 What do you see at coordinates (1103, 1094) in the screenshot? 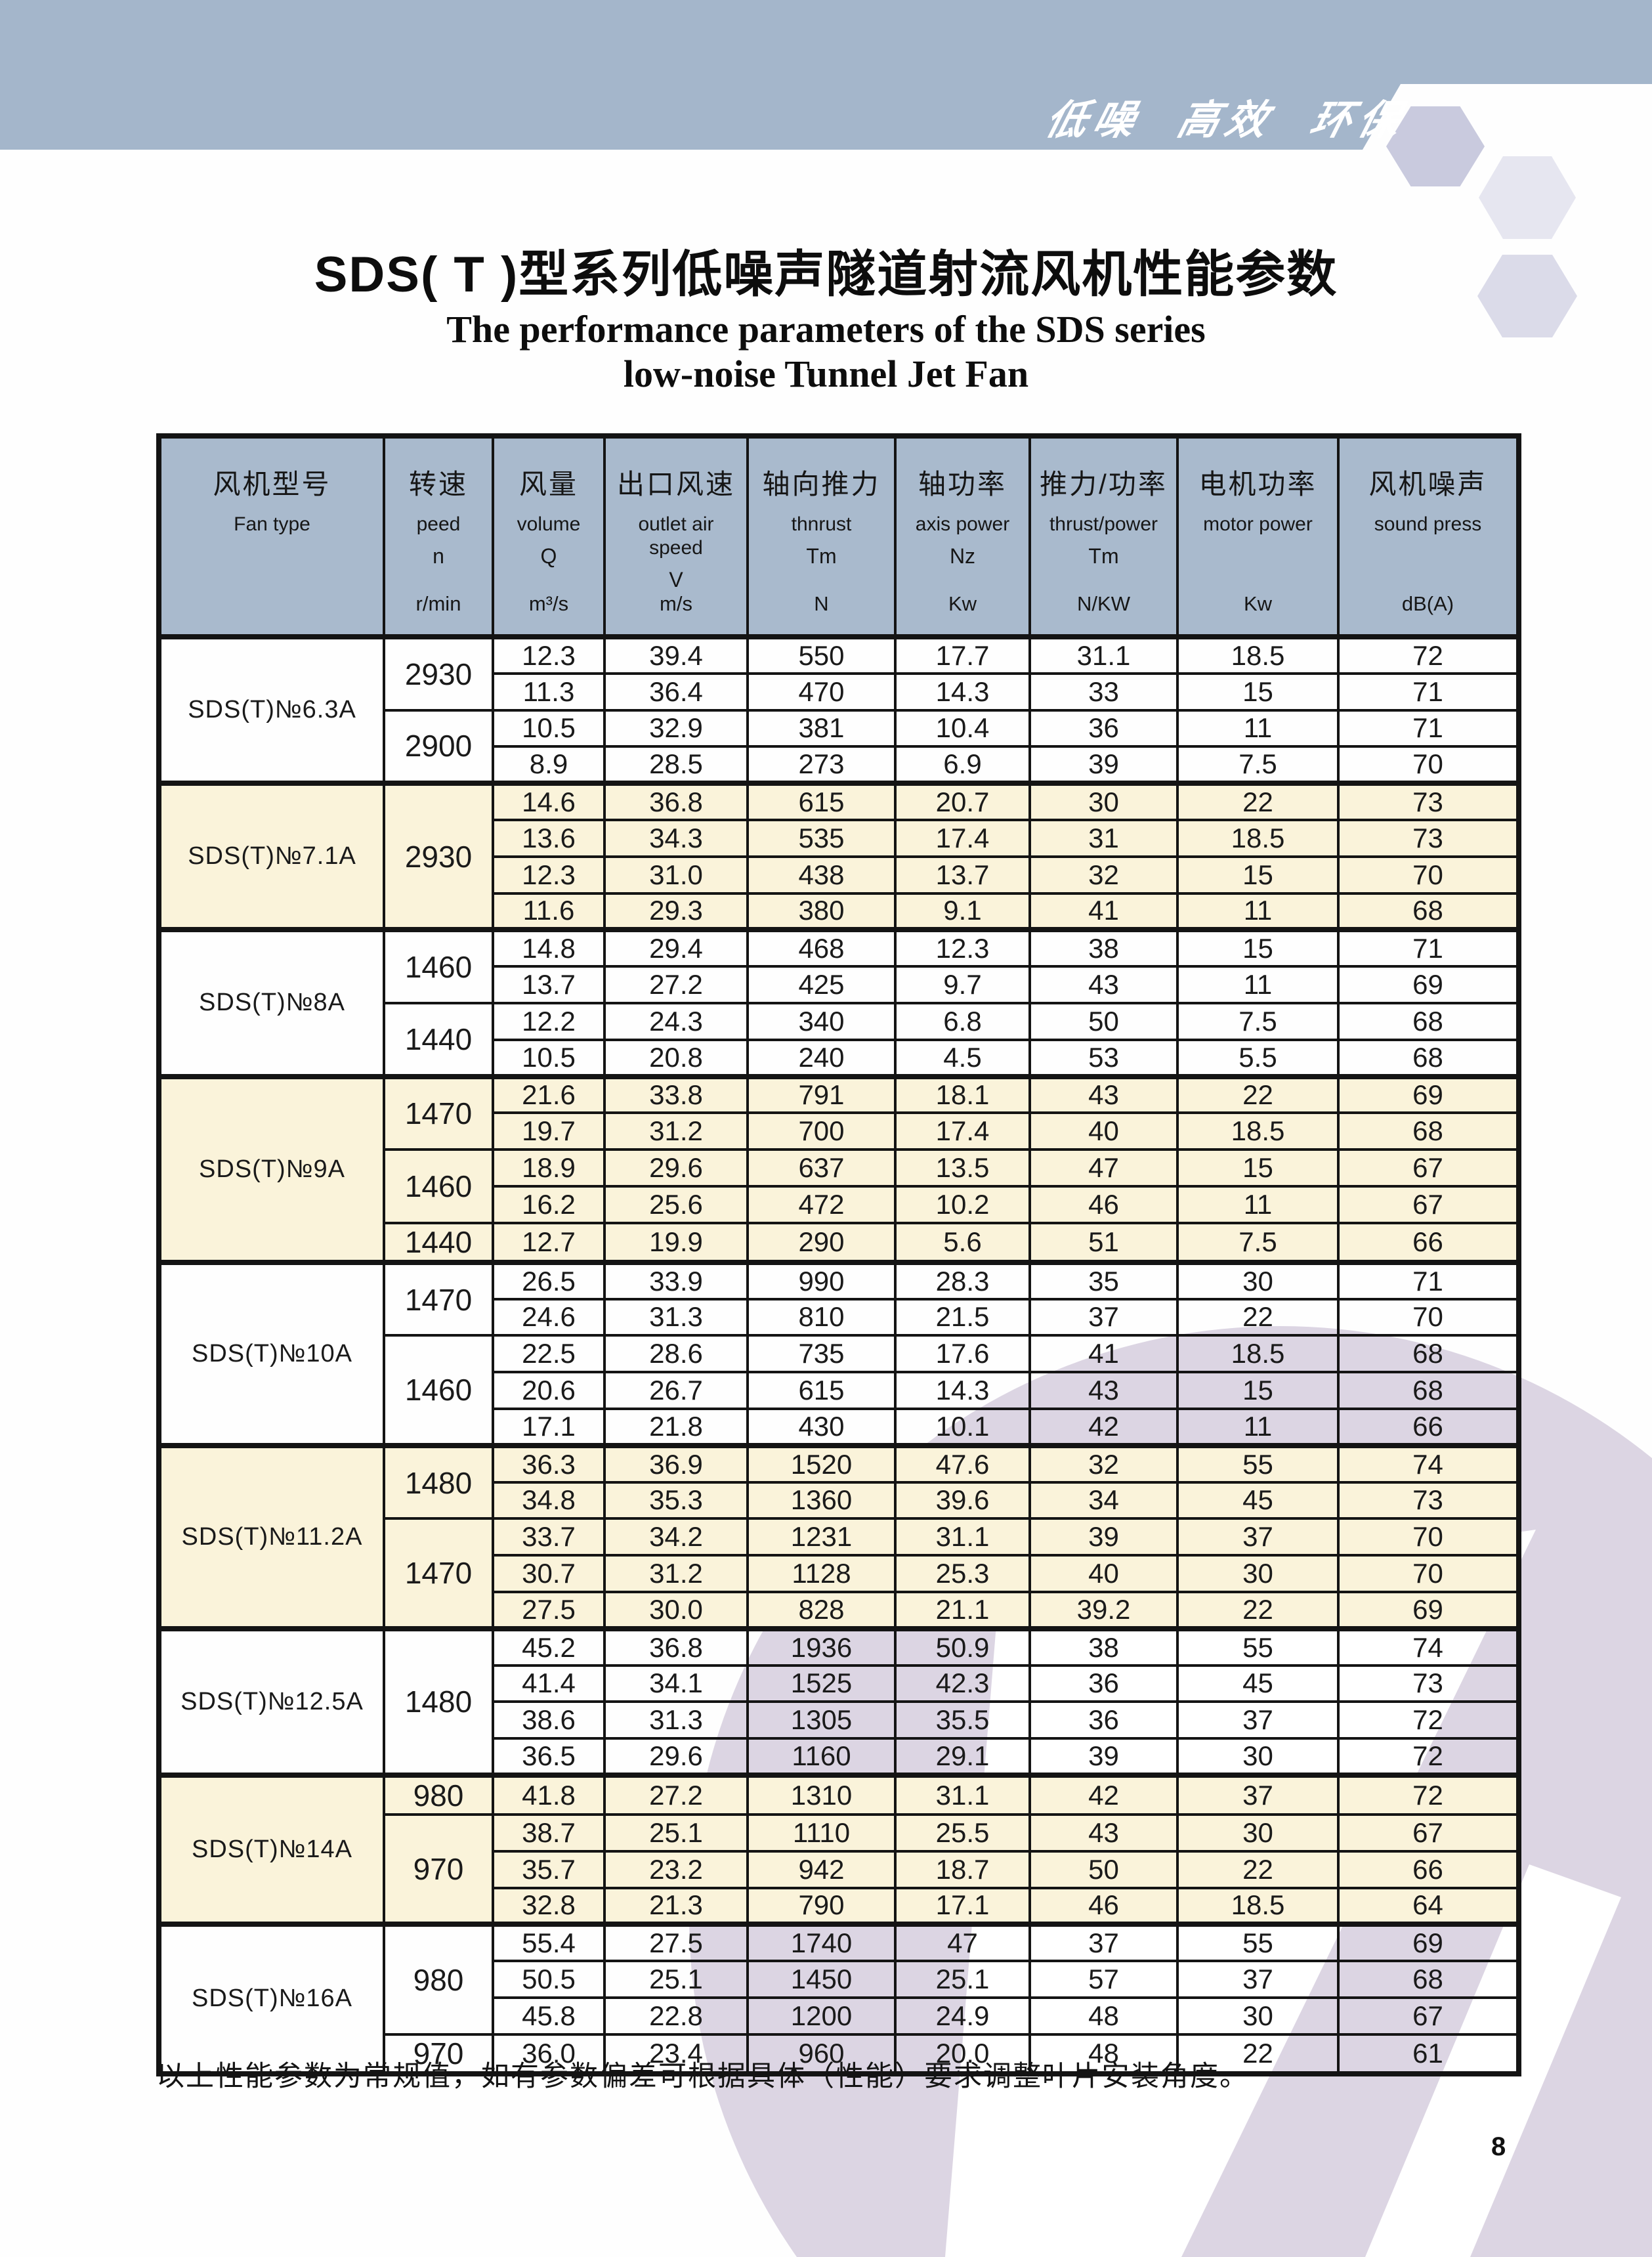
I see `value-cell: 43` at bounding box center [1103, 1094].